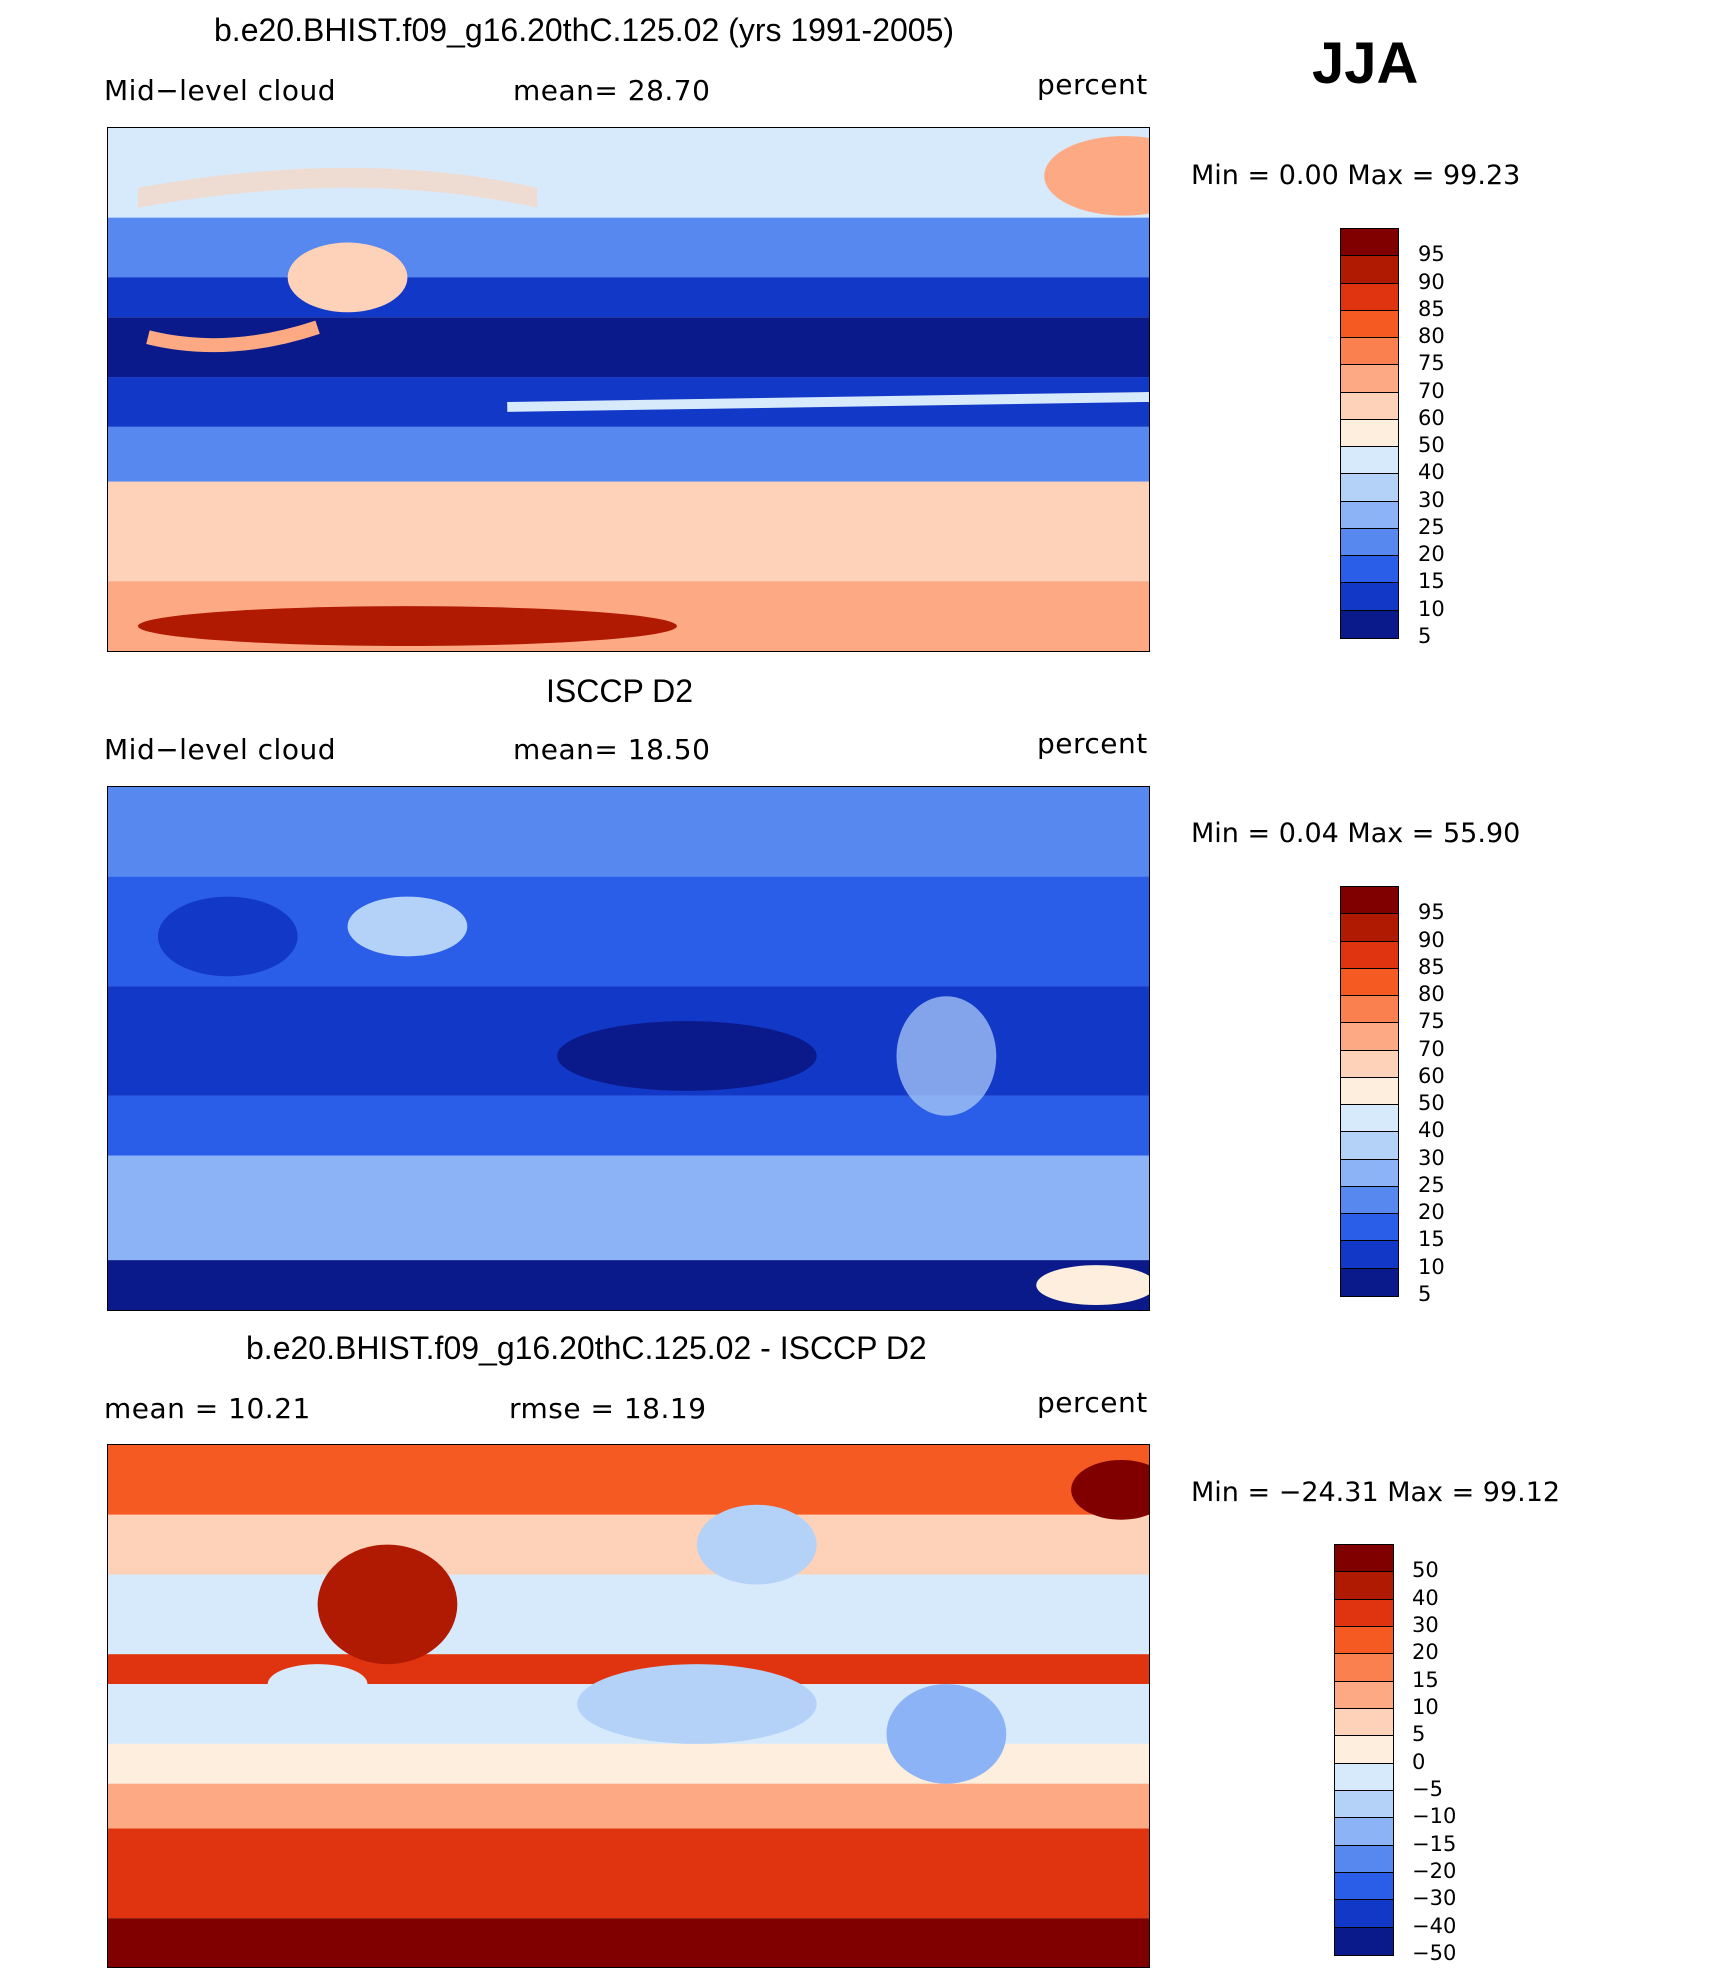 The width and height of the screenshot is (1710, 1968). I want to click on colorbar-tick-label: −20, so click(1434, 1871).